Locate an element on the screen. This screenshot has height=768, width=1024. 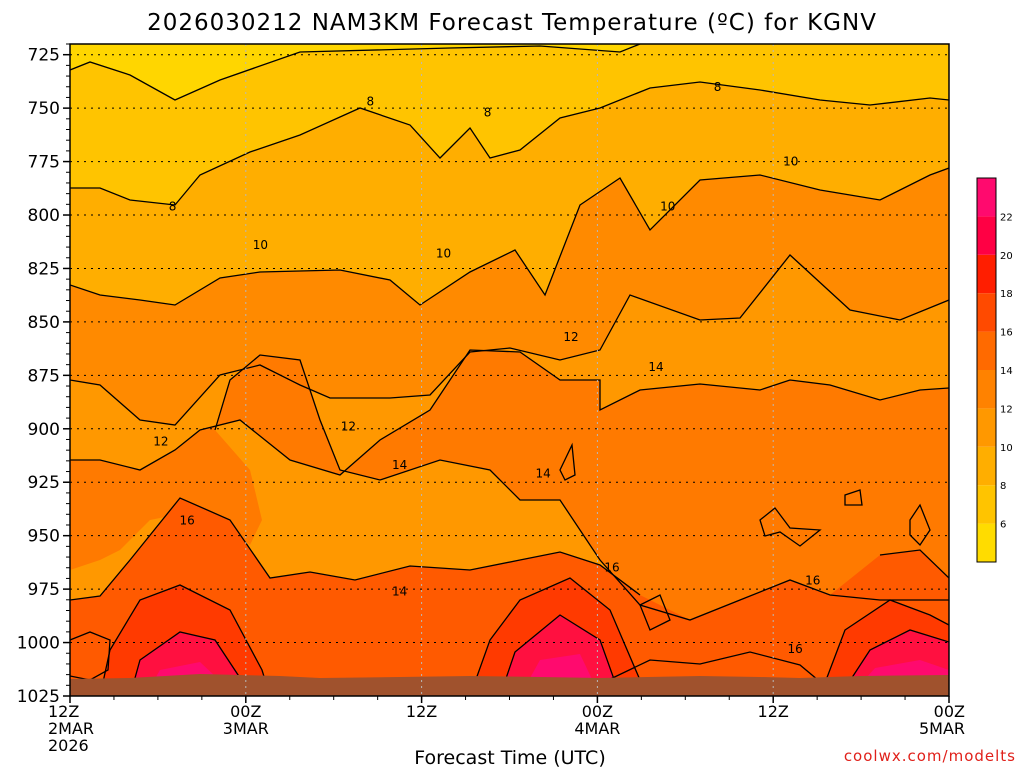
colorbar-frame is located at coordinates (986, 370).